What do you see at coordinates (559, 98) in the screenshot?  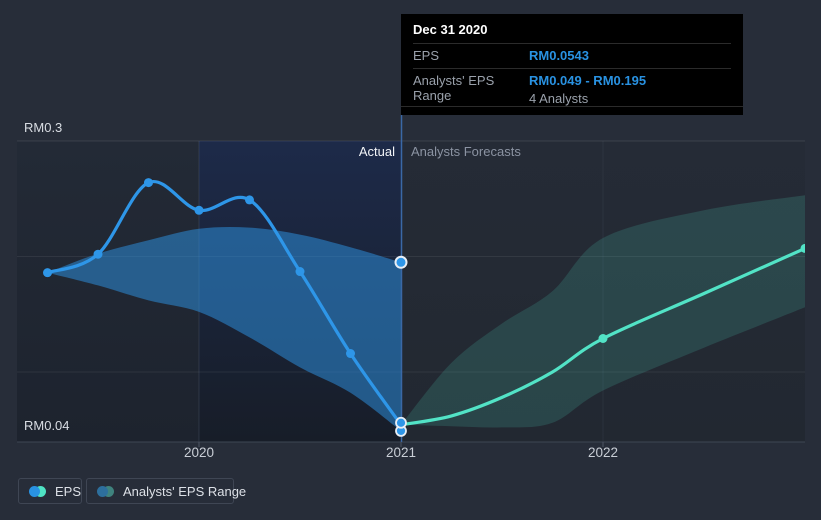 I see `tooltip-analysts-count: 4 Analysts` at bounding box center [559, 98].